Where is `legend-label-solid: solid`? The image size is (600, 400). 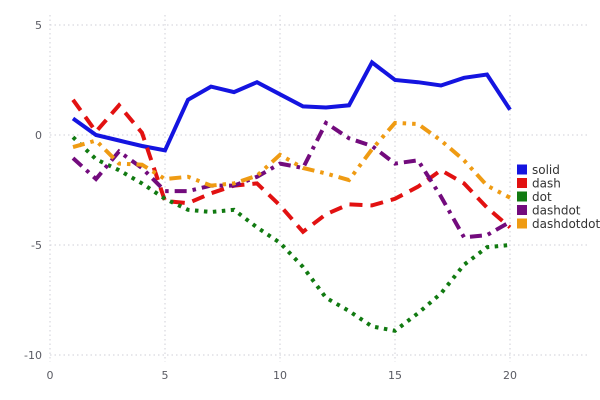 legend-label-solid: solid is located at coordinates (546, 170).